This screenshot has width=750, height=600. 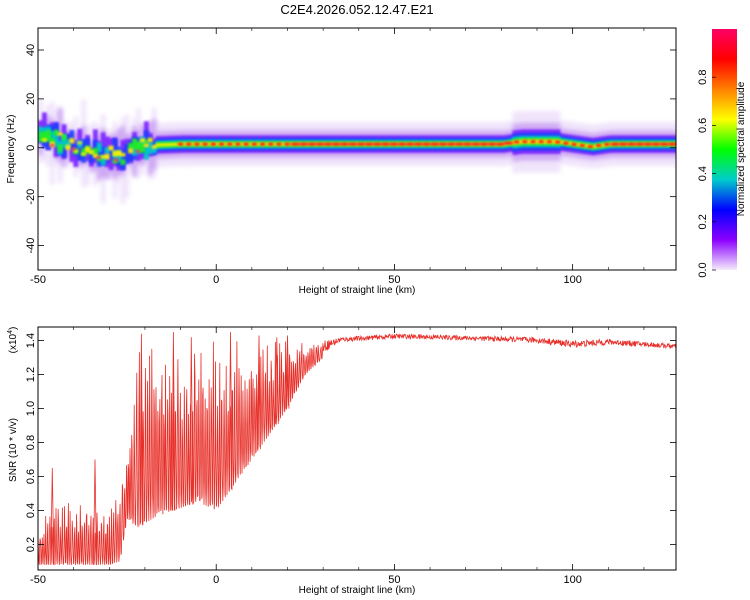 I want to click on spectrogram-x-tick-label: 0, so click(x=216, y=280).